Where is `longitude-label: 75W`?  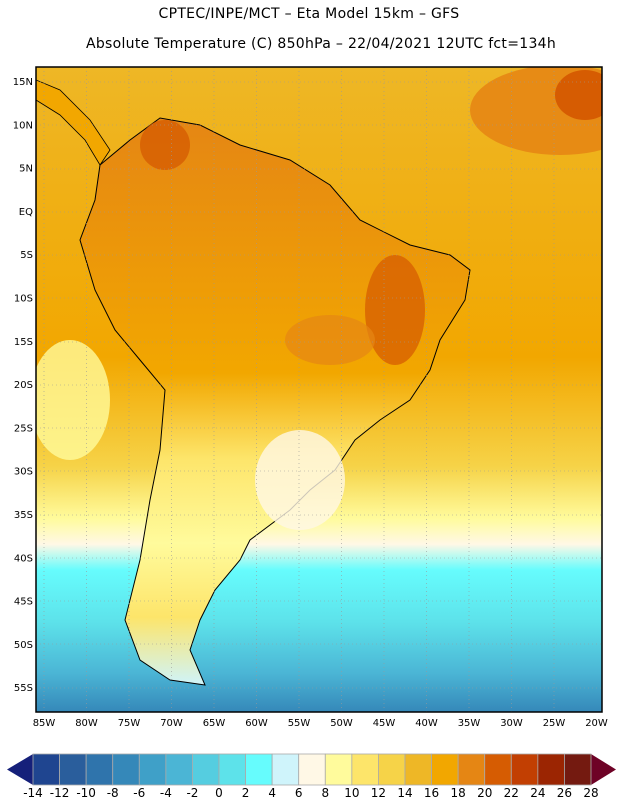 longitude-label: 75W is located at coordinates (129, 723).